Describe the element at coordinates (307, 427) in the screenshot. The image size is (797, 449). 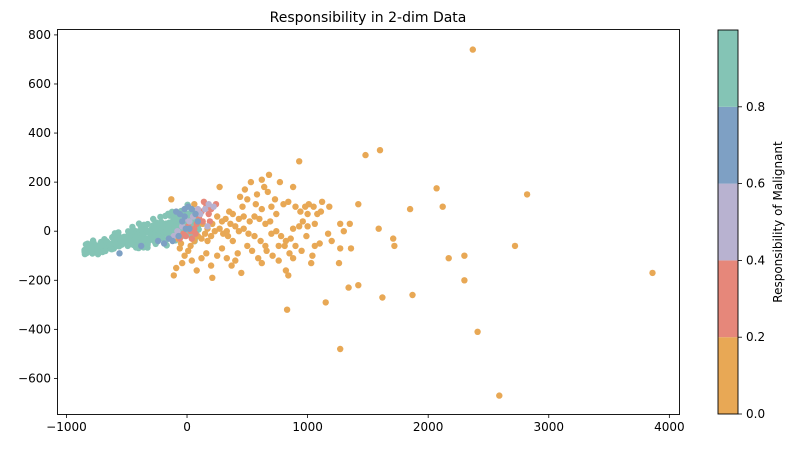
I see `x-tick-label: 1000` at that location.